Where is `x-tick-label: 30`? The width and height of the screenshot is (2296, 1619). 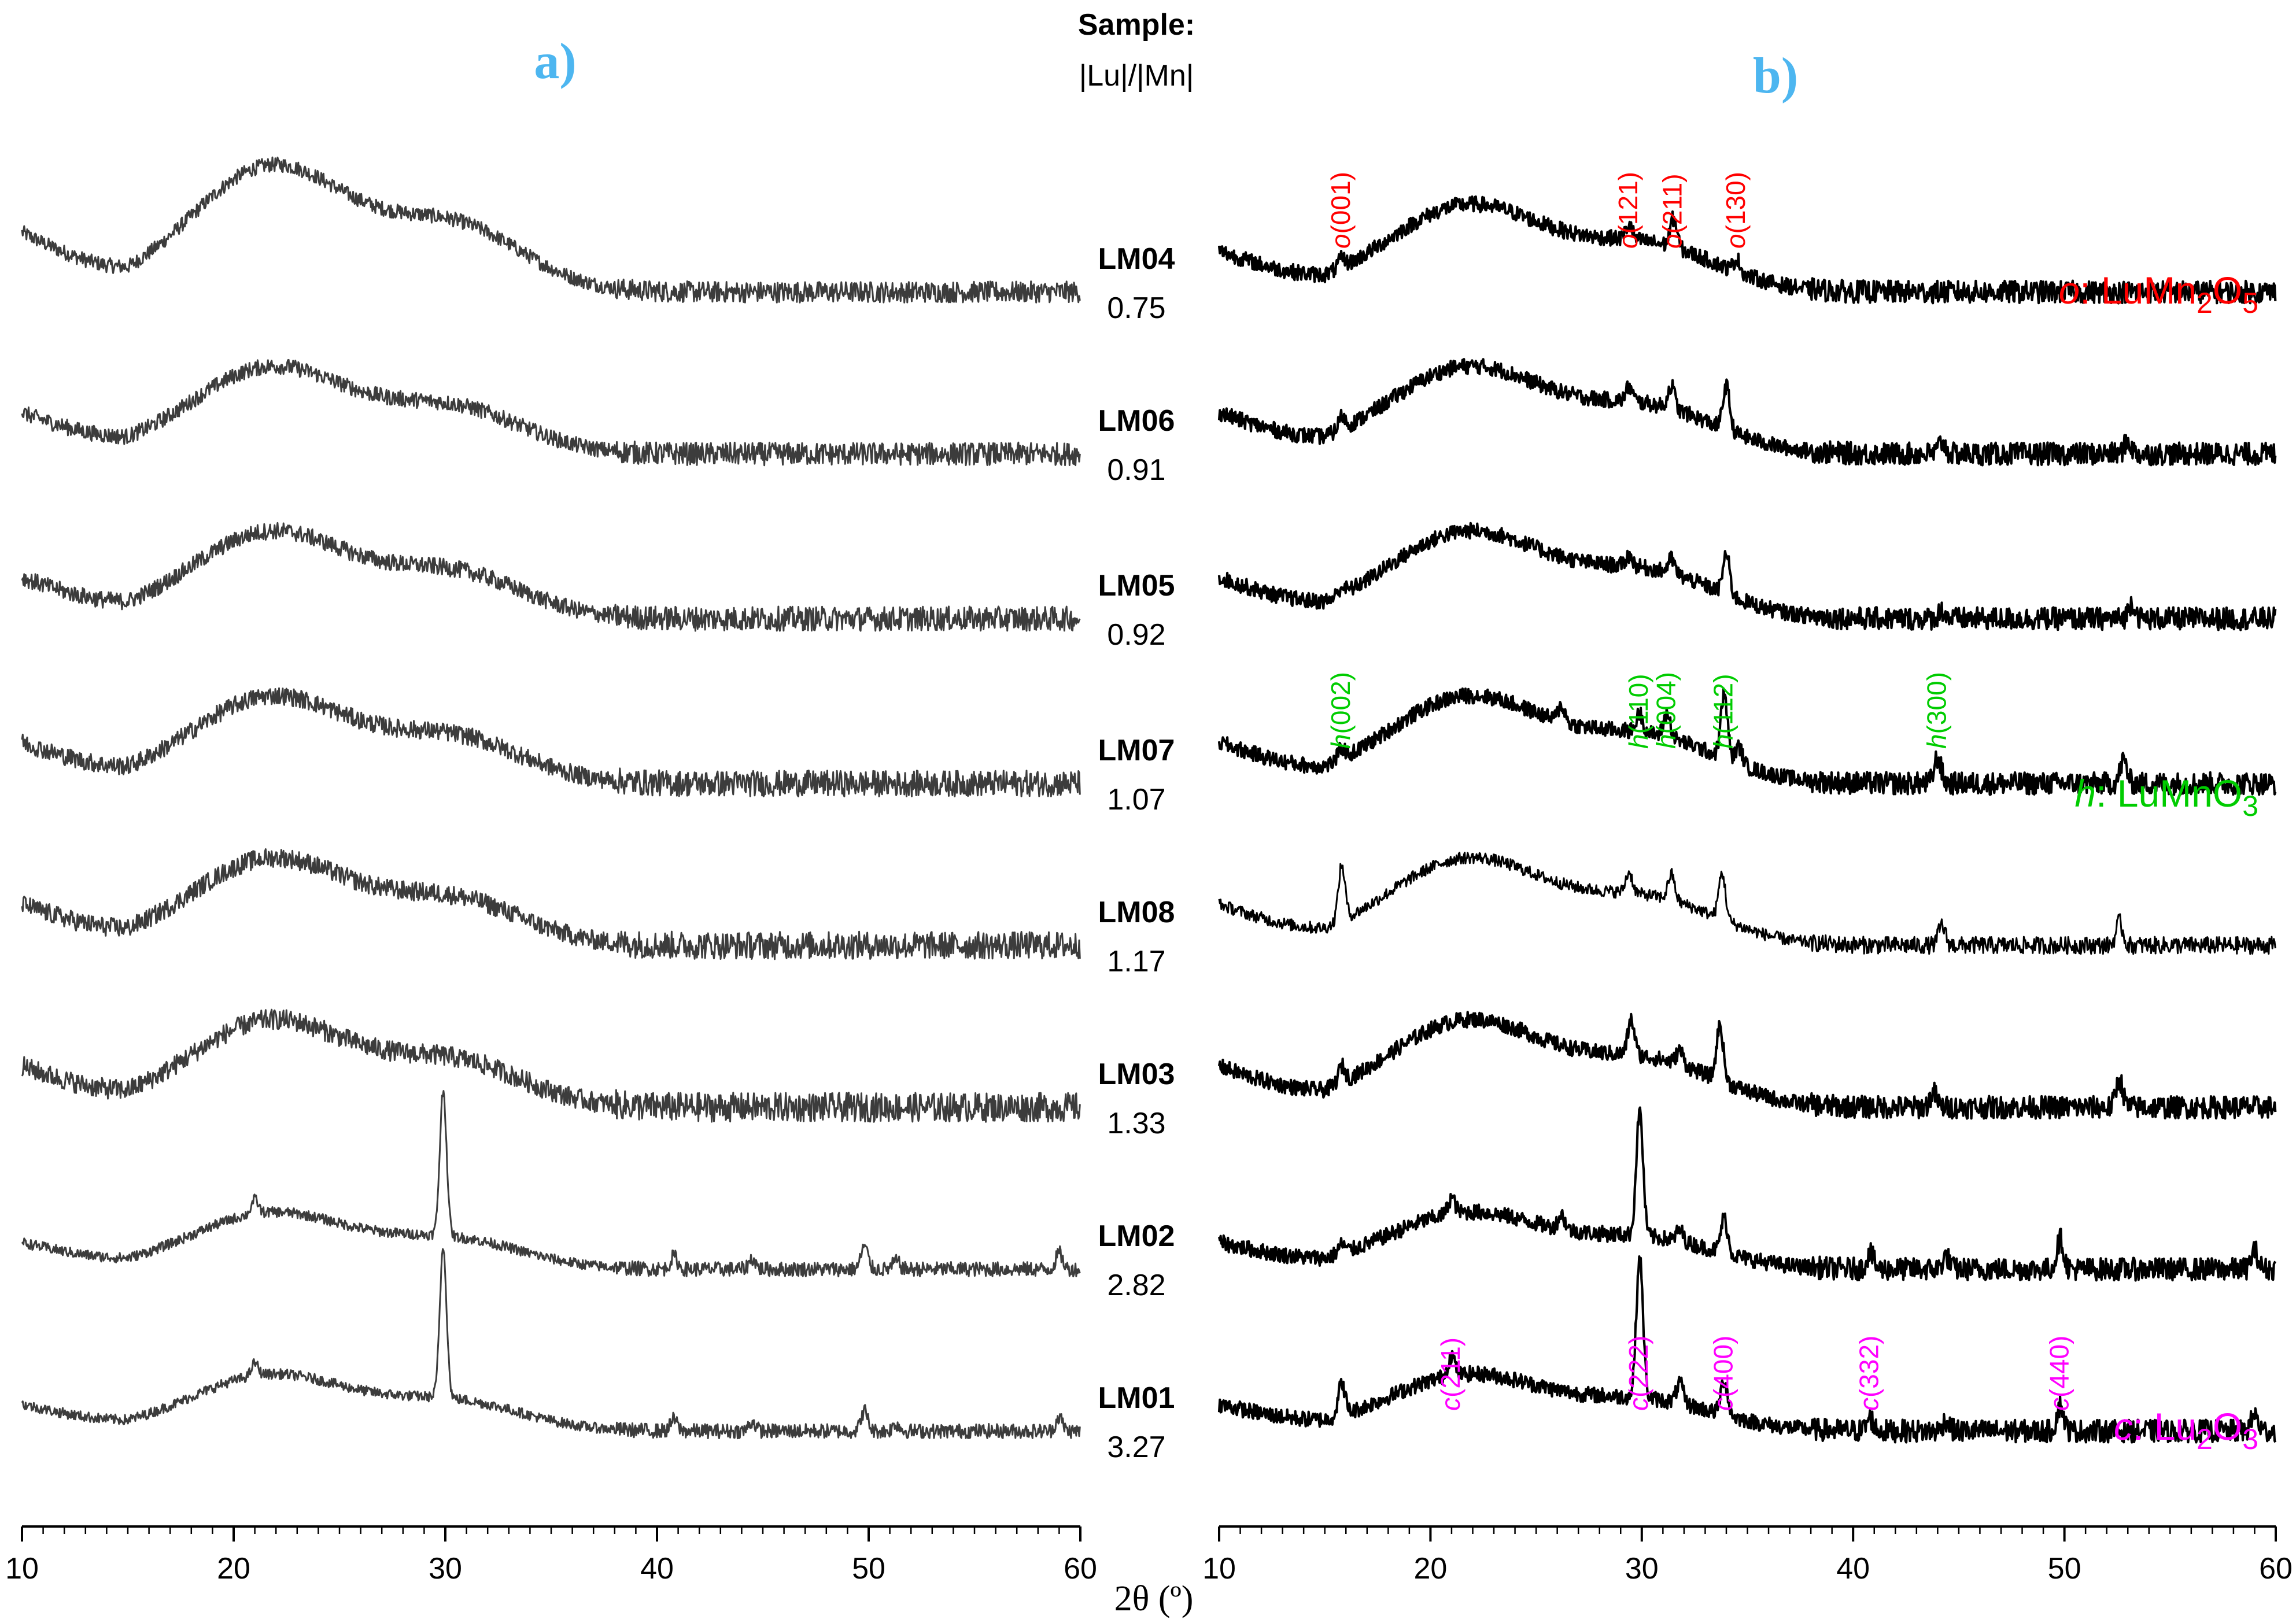 x-tick-label: 30 is located at coordinates (445, 1568).